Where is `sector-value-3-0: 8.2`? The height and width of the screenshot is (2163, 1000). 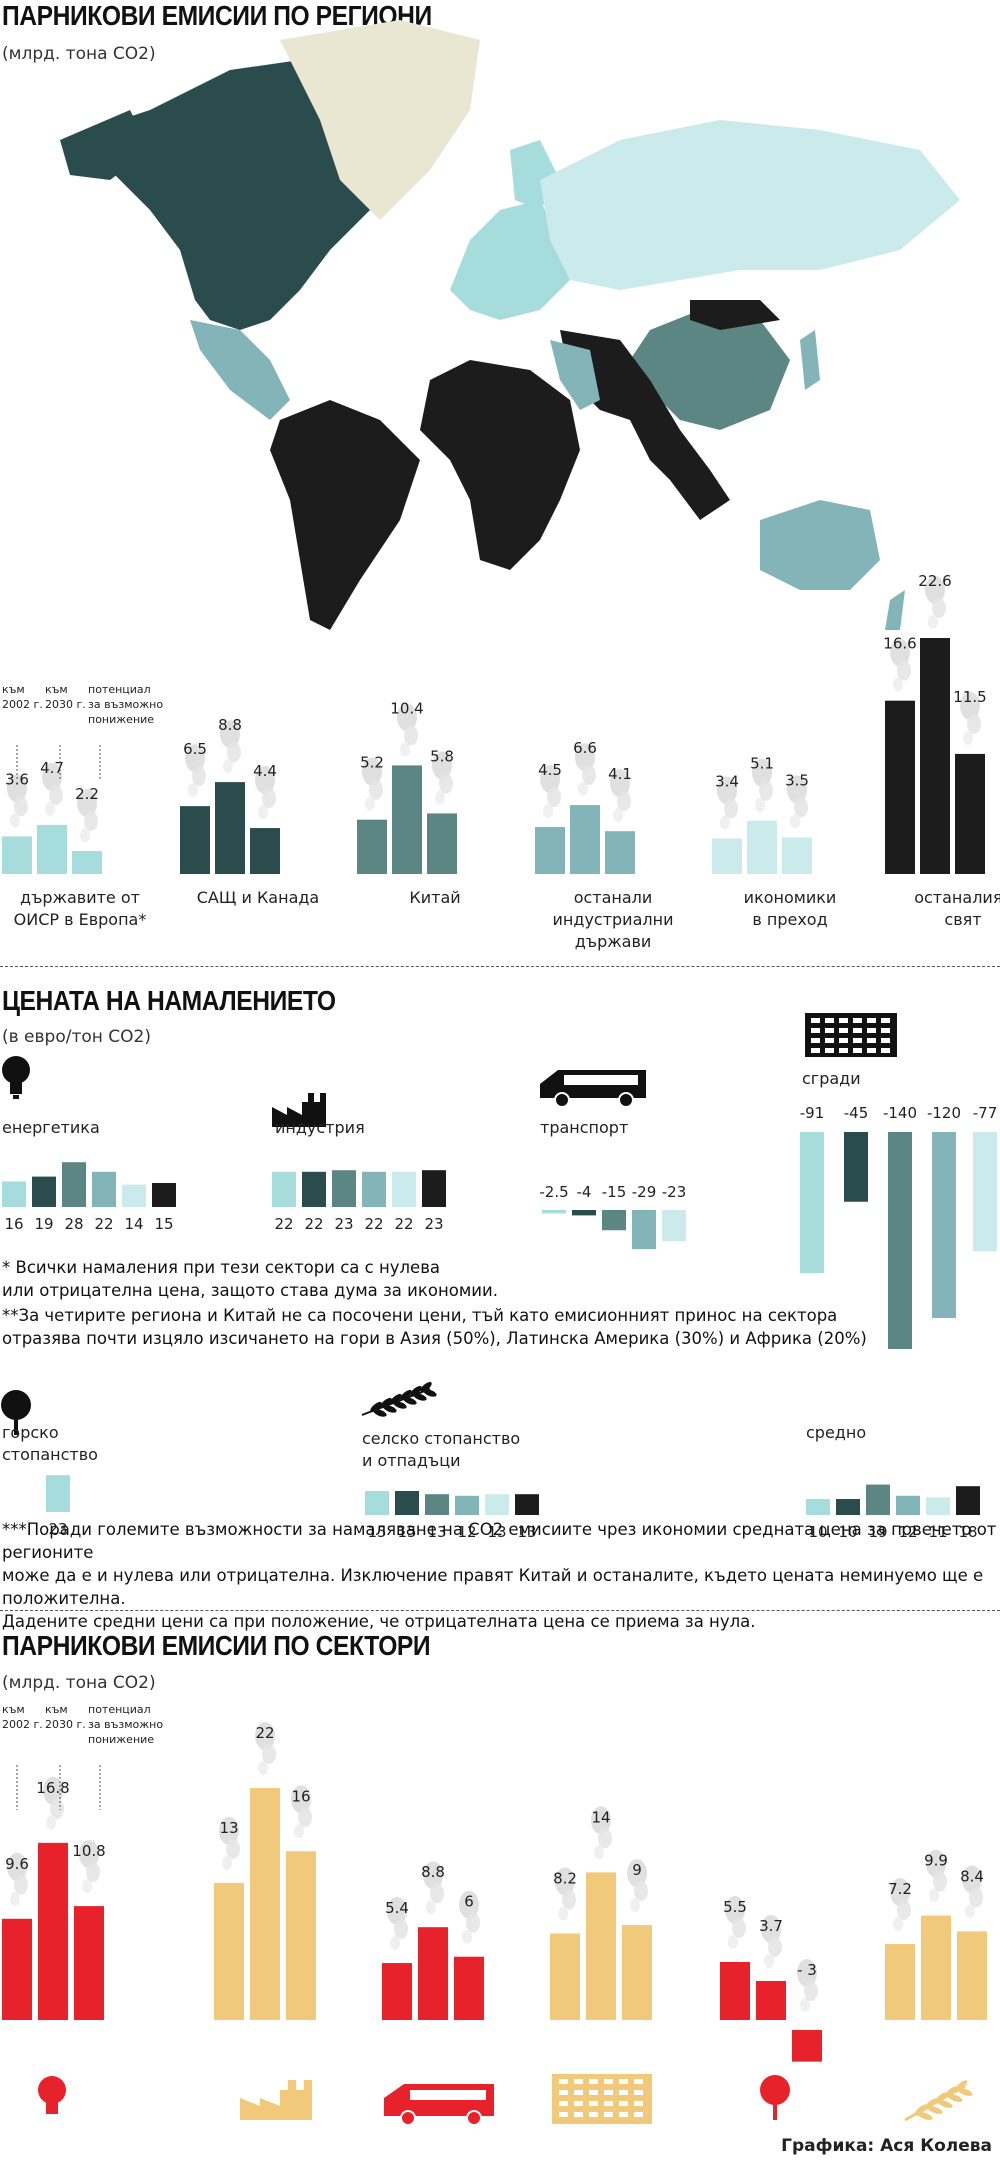 sector-value-3-0: 8.2 is located at coordinates (565, 1879).